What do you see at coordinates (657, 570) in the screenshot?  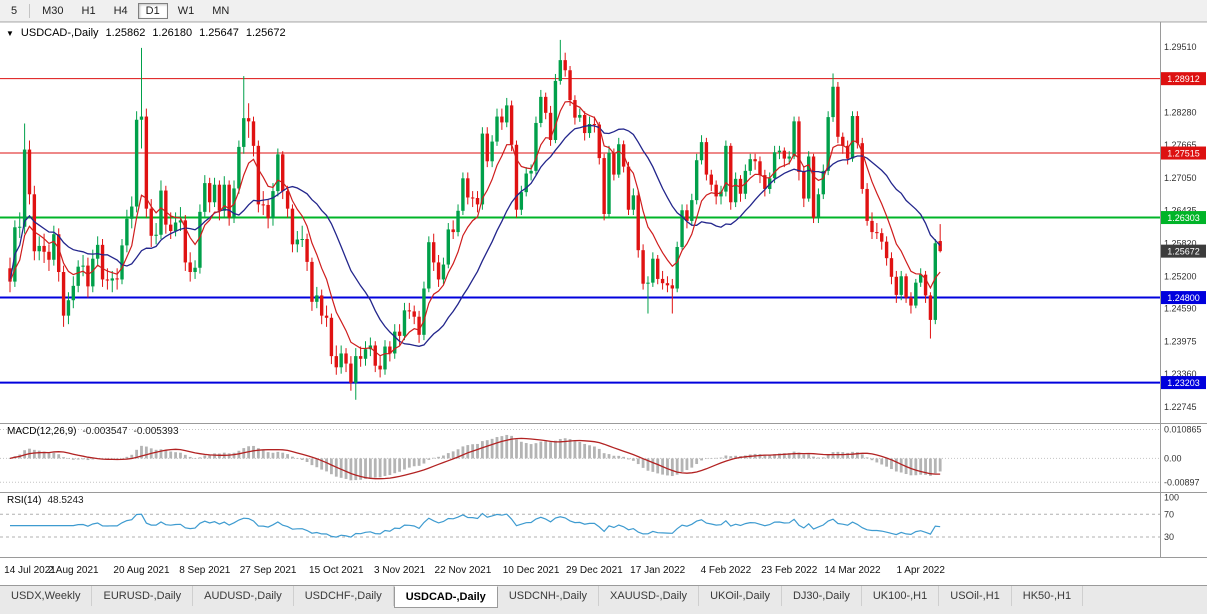 I see `svg-text: 17 Jan 2022` at bounding box center [657, 570].